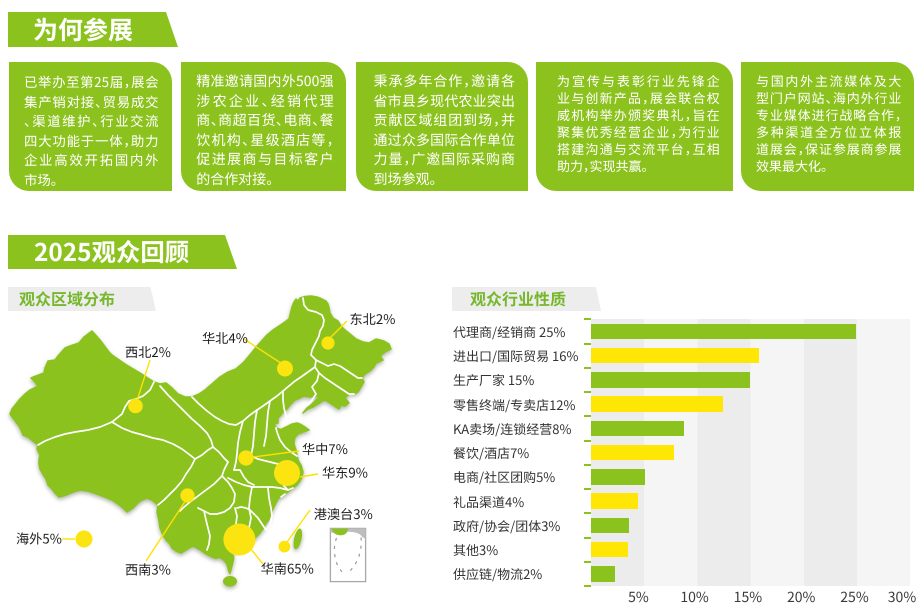 The width and height of the screenshot is (921, 615). I want to click on svg-text: 港澳台3%, so click(343, 513).